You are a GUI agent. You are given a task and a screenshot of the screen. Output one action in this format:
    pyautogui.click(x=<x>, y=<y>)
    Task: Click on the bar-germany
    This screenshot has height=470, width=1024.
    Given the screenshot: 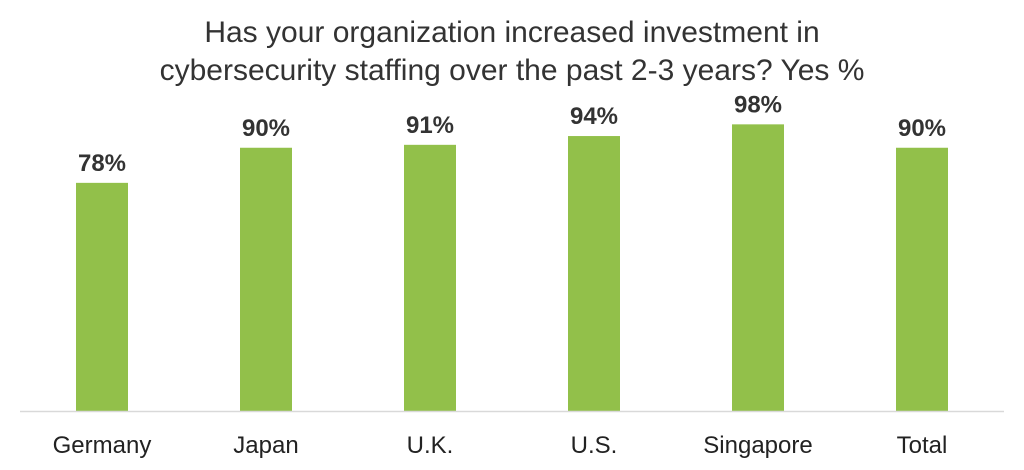 What is the action you would take?
    pyautogui.click(x=102, y=296)
    